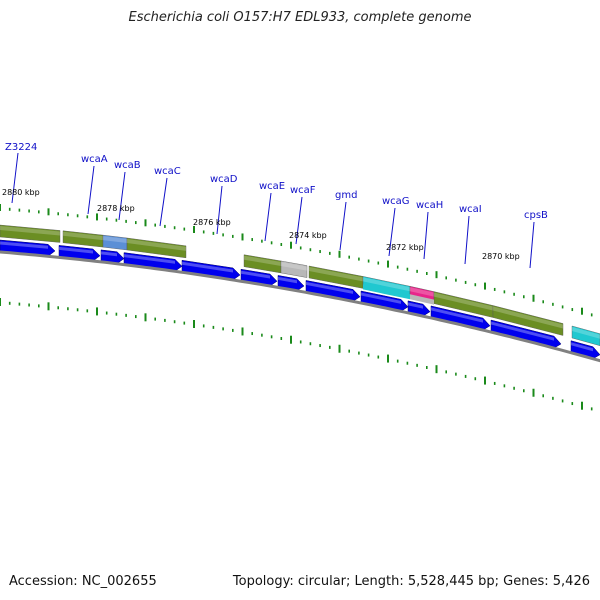  What do you see at coordinates (83, 581) in the screenshot?
I see `accession-text: Accession: NC_002655` at bounding box center [83, 581].